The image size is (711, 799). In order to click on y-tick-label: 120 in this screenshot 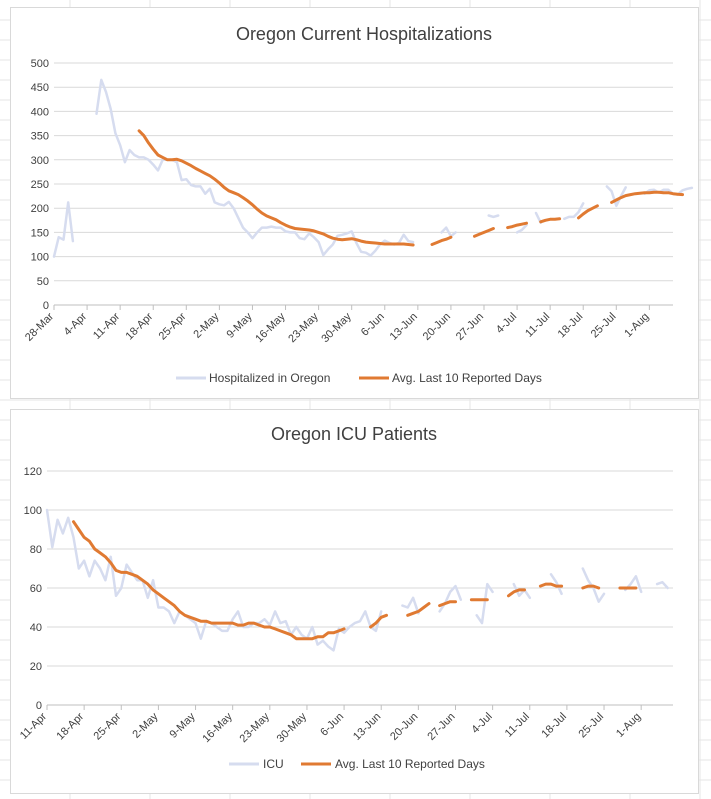, I will do `click(33, 472)`.